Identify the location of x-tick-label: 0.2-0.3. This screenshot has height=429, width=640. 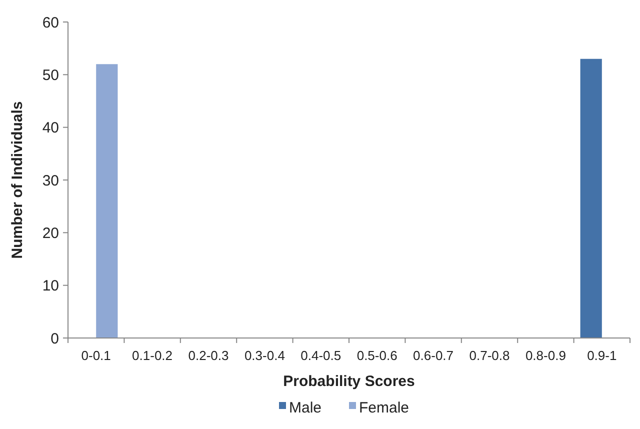
(208, 355).